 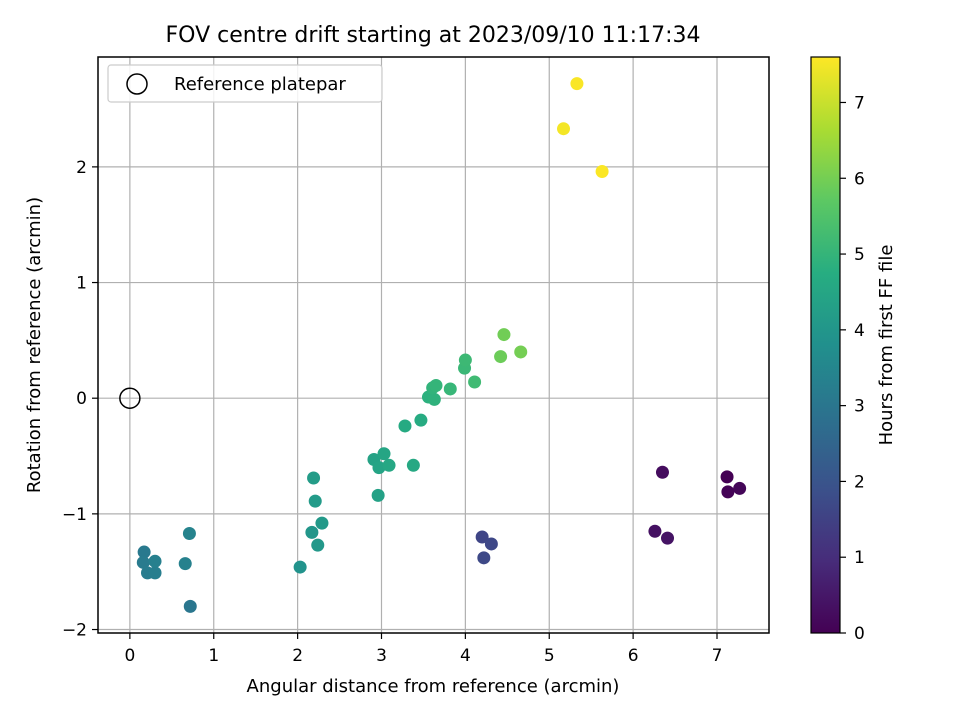 What do you see at coordinates (852, 368) in the screenshot?
I see `colorbar-ticks: 0 1 2 3 4 5 6 7` at bounding box center [852, 368].